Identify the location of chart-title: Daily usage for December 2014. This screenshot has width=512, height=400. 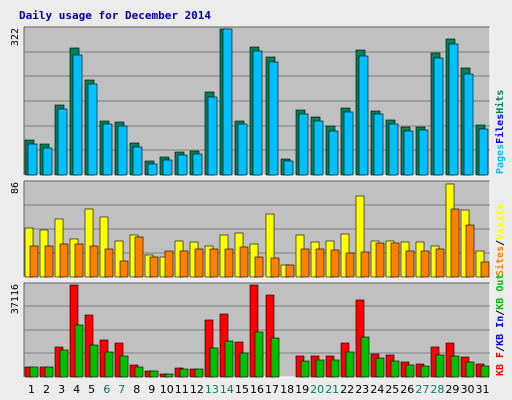
(115, 15).